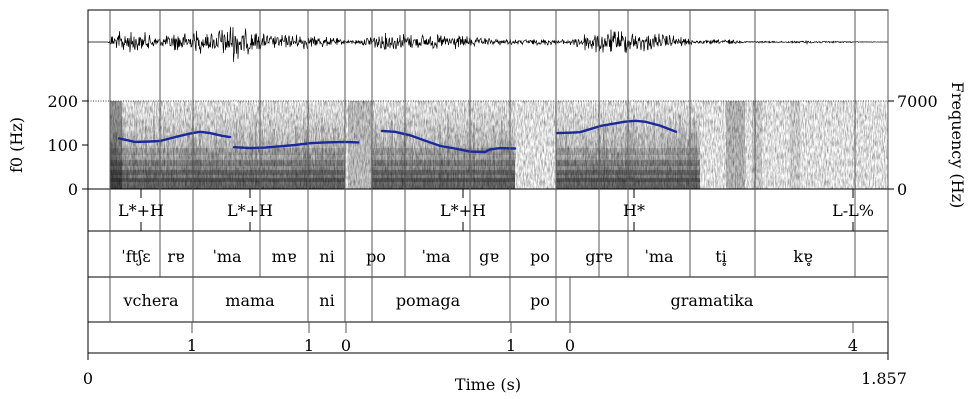 The width and height of the screenshot is (970, 399). What do you see at coordinates (853, 345) in the screenshot?
I see `break-label: 4` at bounding box center [853, 345].